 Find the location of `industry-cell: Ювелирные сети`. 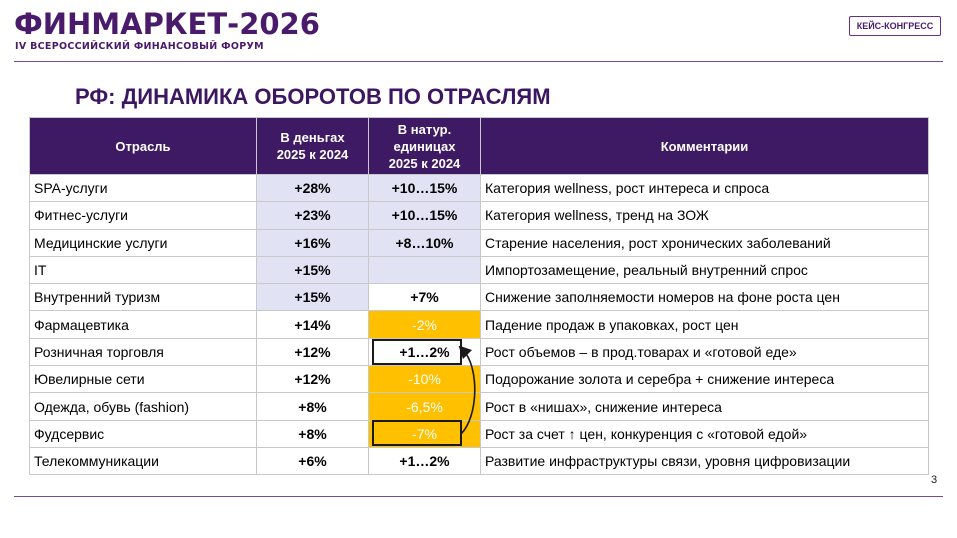

industry-cell: Ювелирные сети is located at coordinates (143, 379).